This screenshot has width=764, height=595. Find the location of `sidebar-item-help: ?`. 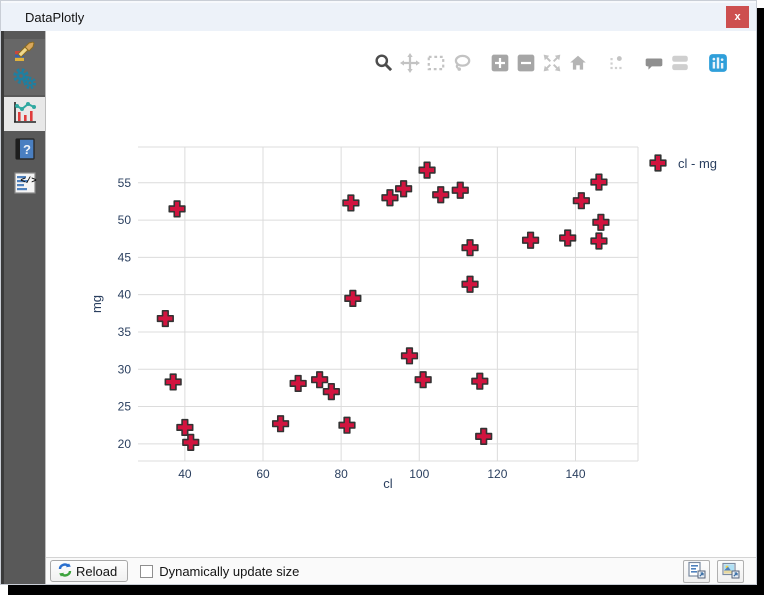

sidebar-item-help: ? is located at coordinates (24, 151).